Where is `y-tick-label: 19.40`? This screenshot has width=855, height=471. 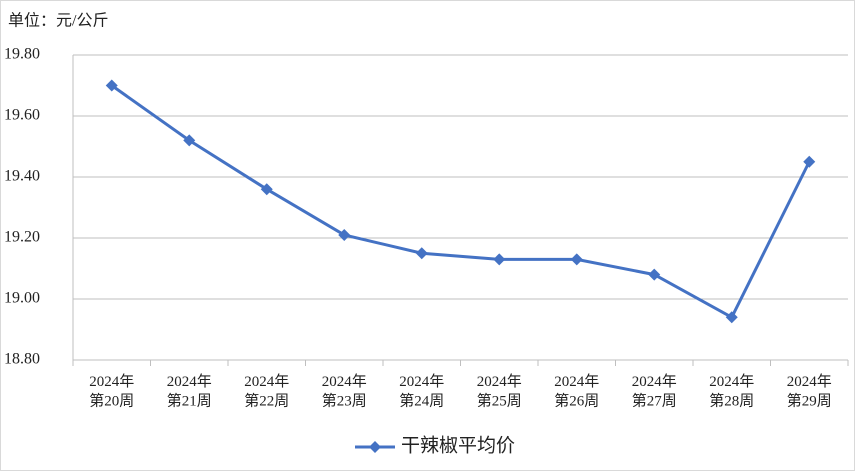 y-tick-label: 19.40 is located at coordinates (22, 176).